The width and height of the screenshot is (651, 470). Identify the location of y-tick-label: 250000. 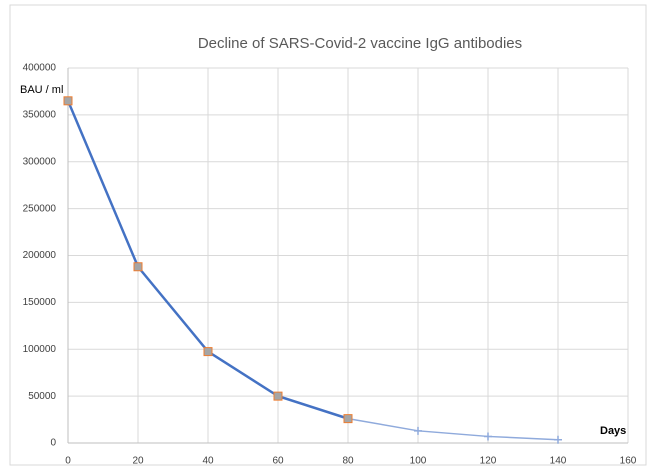
(40, 208).